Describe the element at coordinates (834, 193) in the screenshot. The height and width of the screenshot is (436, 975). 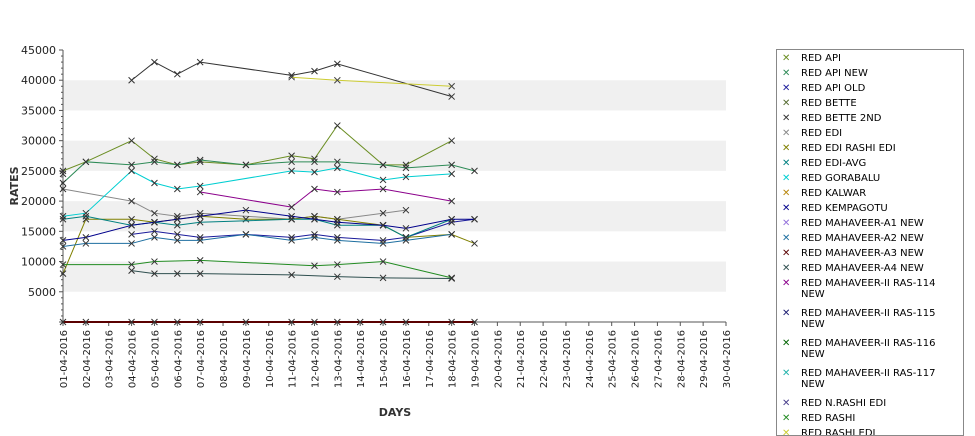
I see `legend-label: RED KALWAR` at that location.